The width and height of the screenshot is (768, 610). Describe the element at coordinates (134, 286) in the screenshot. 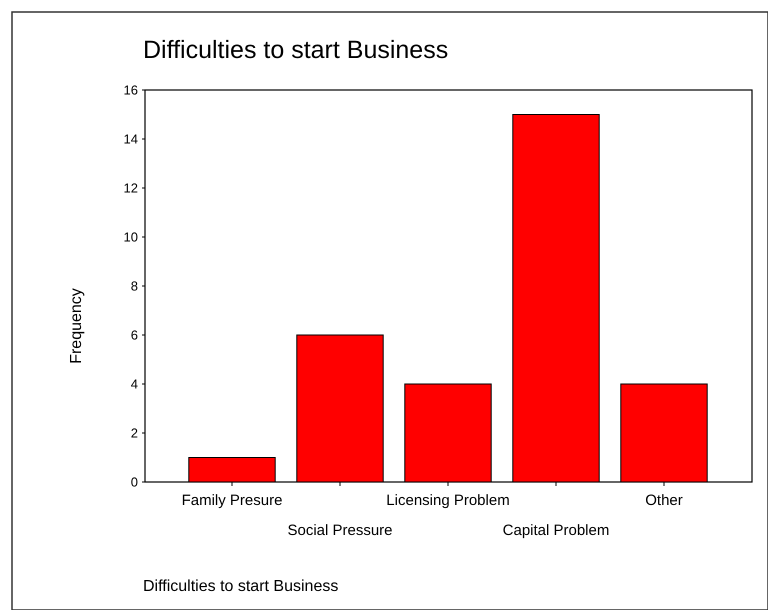

I see `y-tick-label: 8` at that location.